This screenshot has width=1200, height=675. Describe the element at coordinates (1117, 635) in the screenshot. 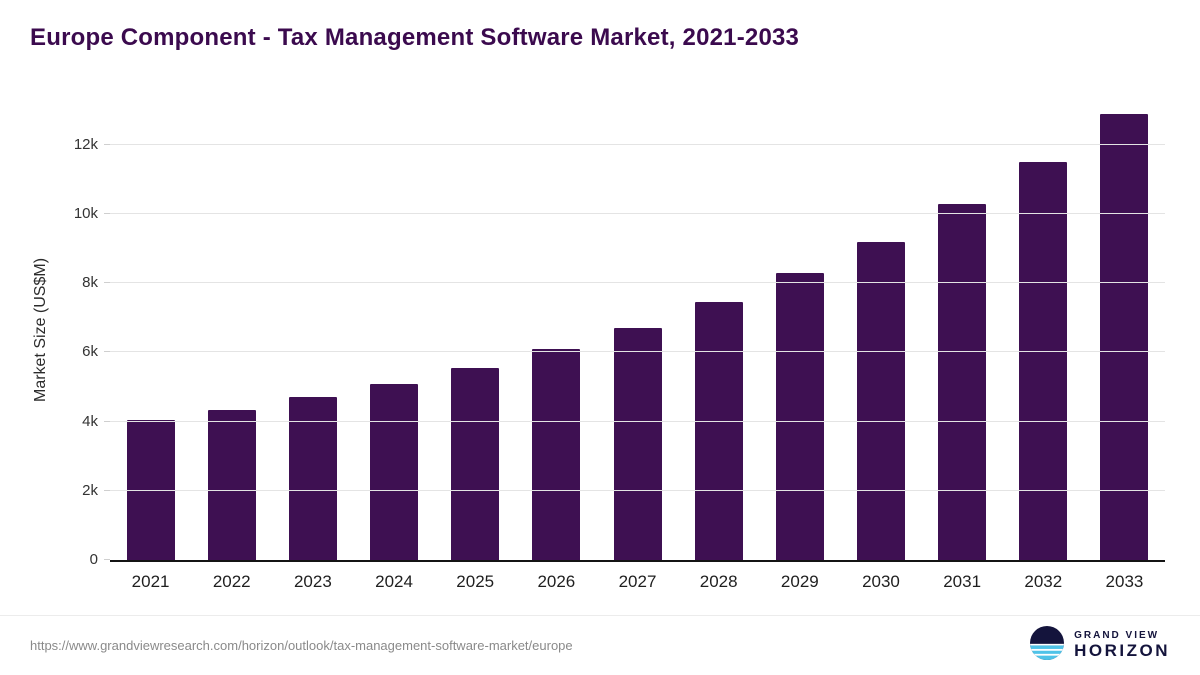

I see `logo-text-top: GRAND VIEW` at that location.